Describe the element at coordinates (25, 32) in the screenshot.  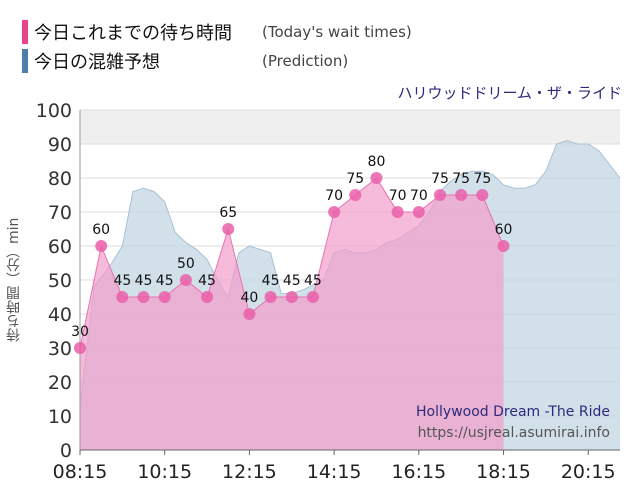
I see `legend-swatch-actual` at that location.